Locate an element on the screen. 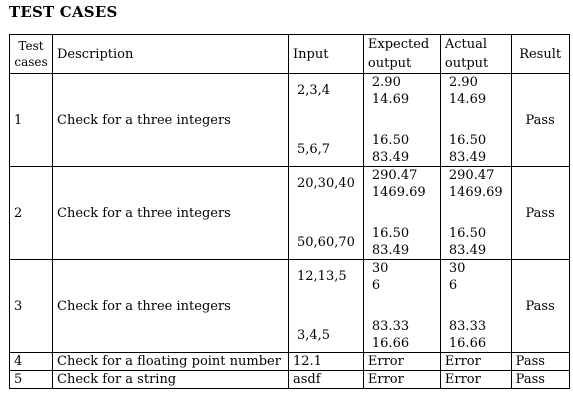 This screenshot has height=403, width=573. test-case-number: 5 is located at coordinates (31, 379).